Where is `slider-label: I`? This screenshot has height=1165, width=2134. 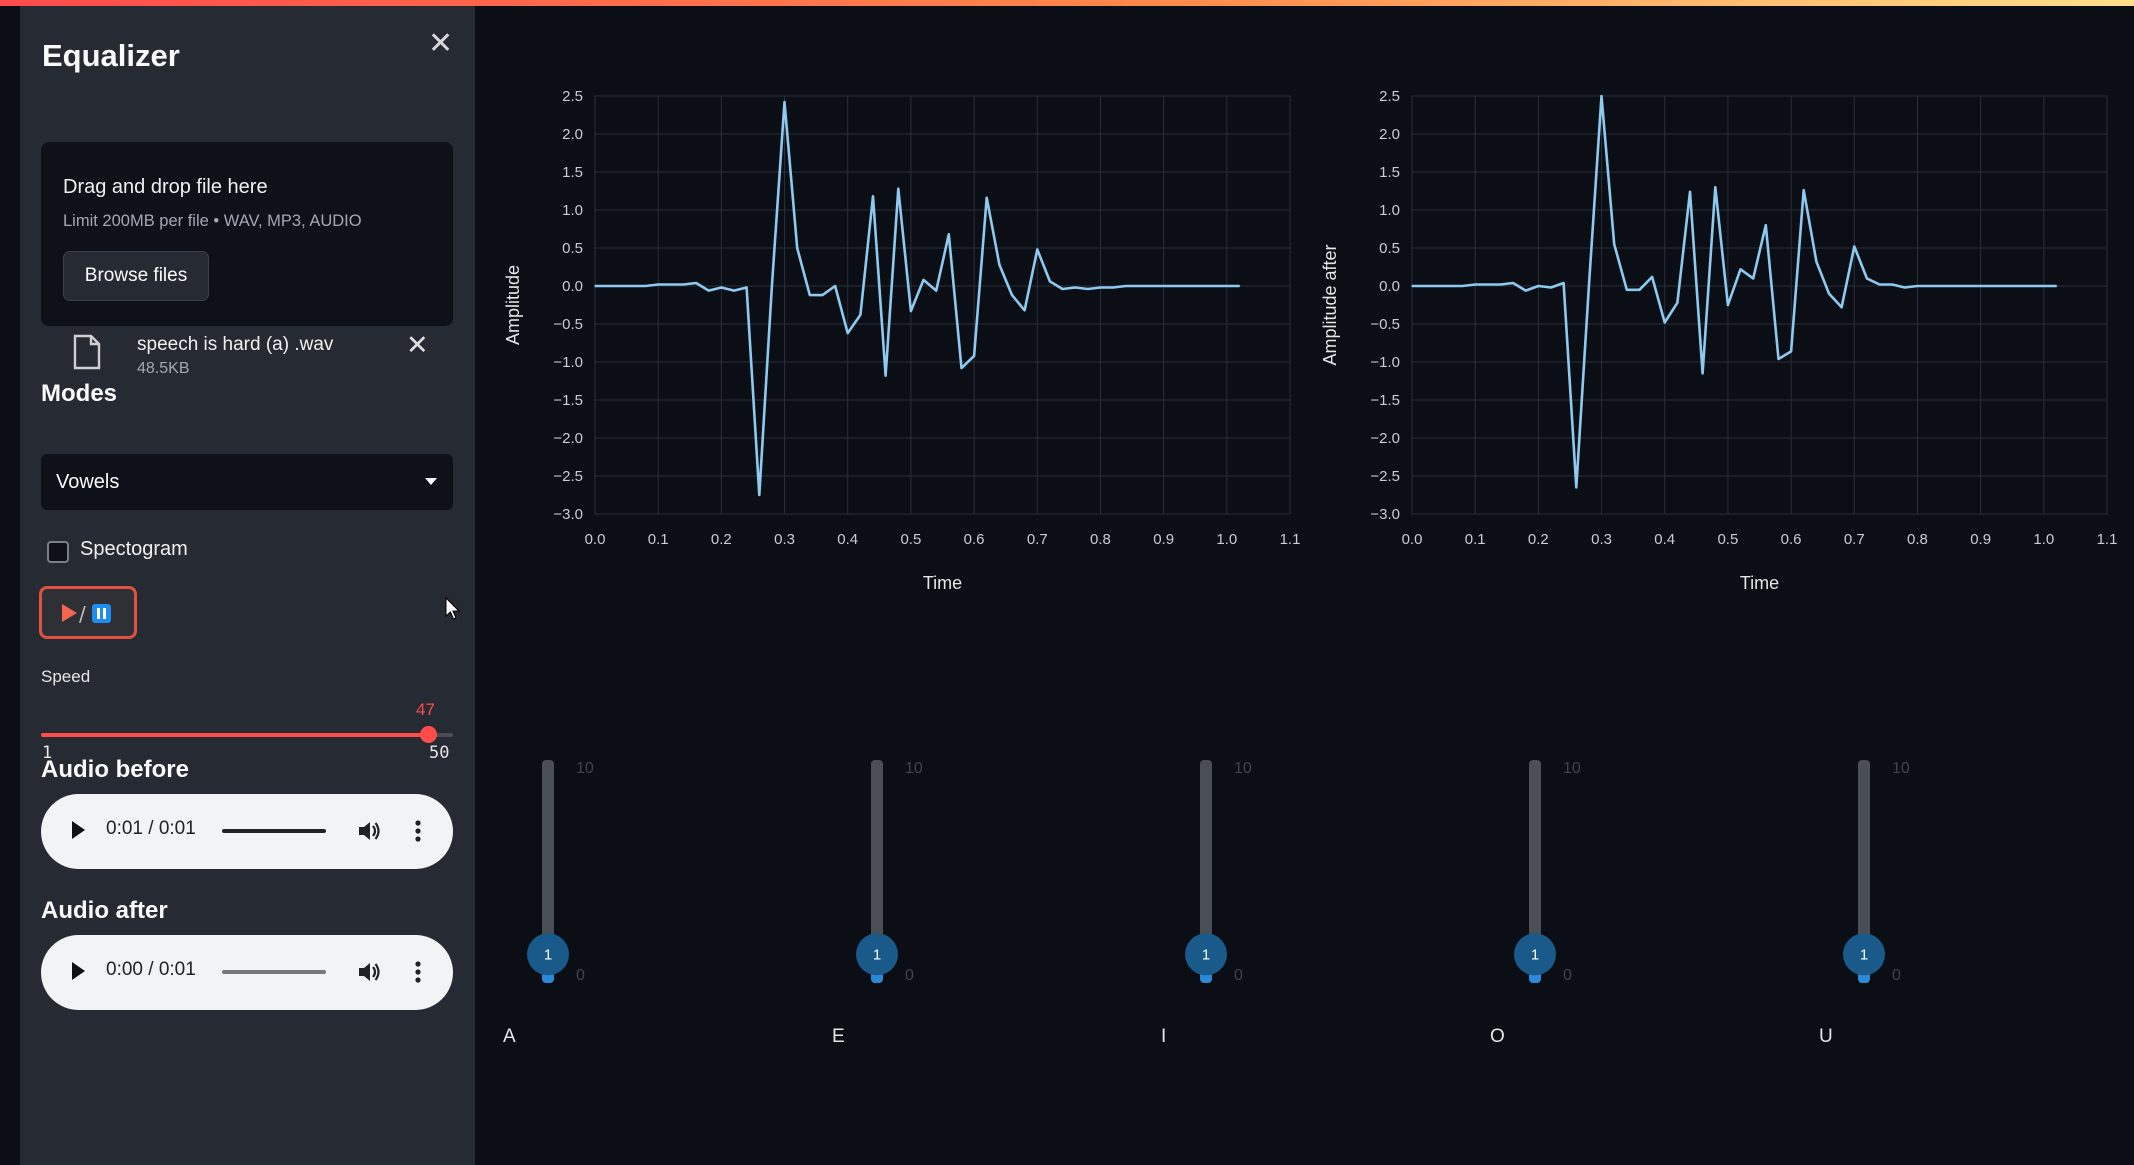 slider-label: I is located at coordinates (1163, 1036).